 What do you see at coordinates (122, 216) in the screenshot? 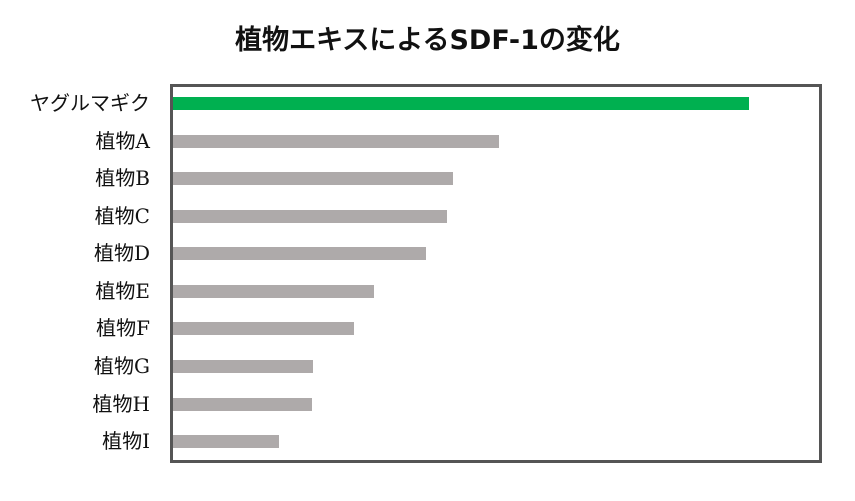
I see `category-label: 植物C` at bounding box center [122, 216].